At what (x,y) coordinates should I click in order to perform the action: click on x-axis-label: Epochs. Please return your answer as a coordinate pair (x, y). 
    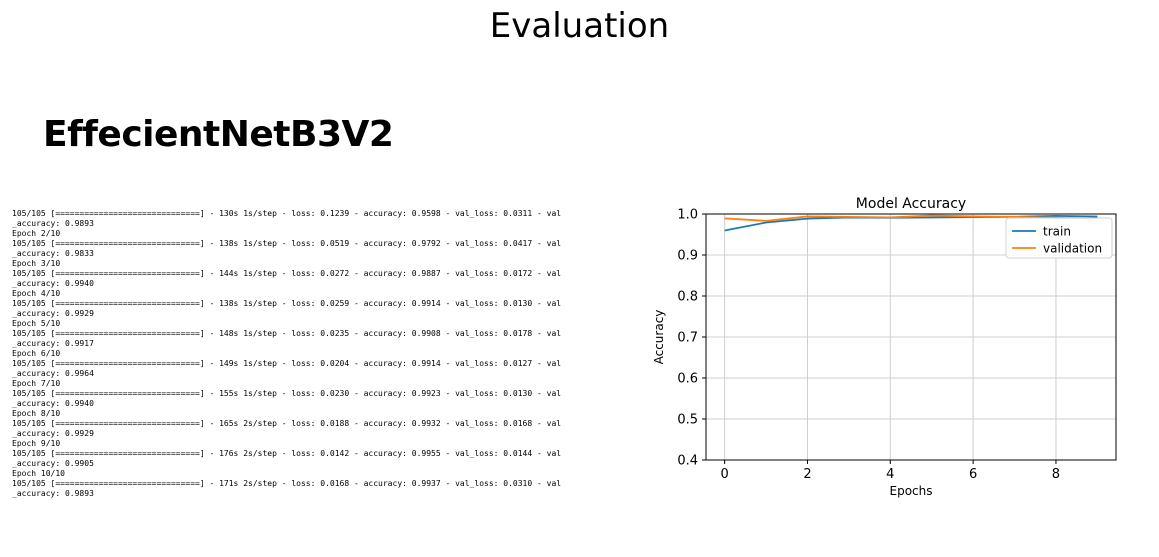
    Looking at the image, I should click on (911, 491).